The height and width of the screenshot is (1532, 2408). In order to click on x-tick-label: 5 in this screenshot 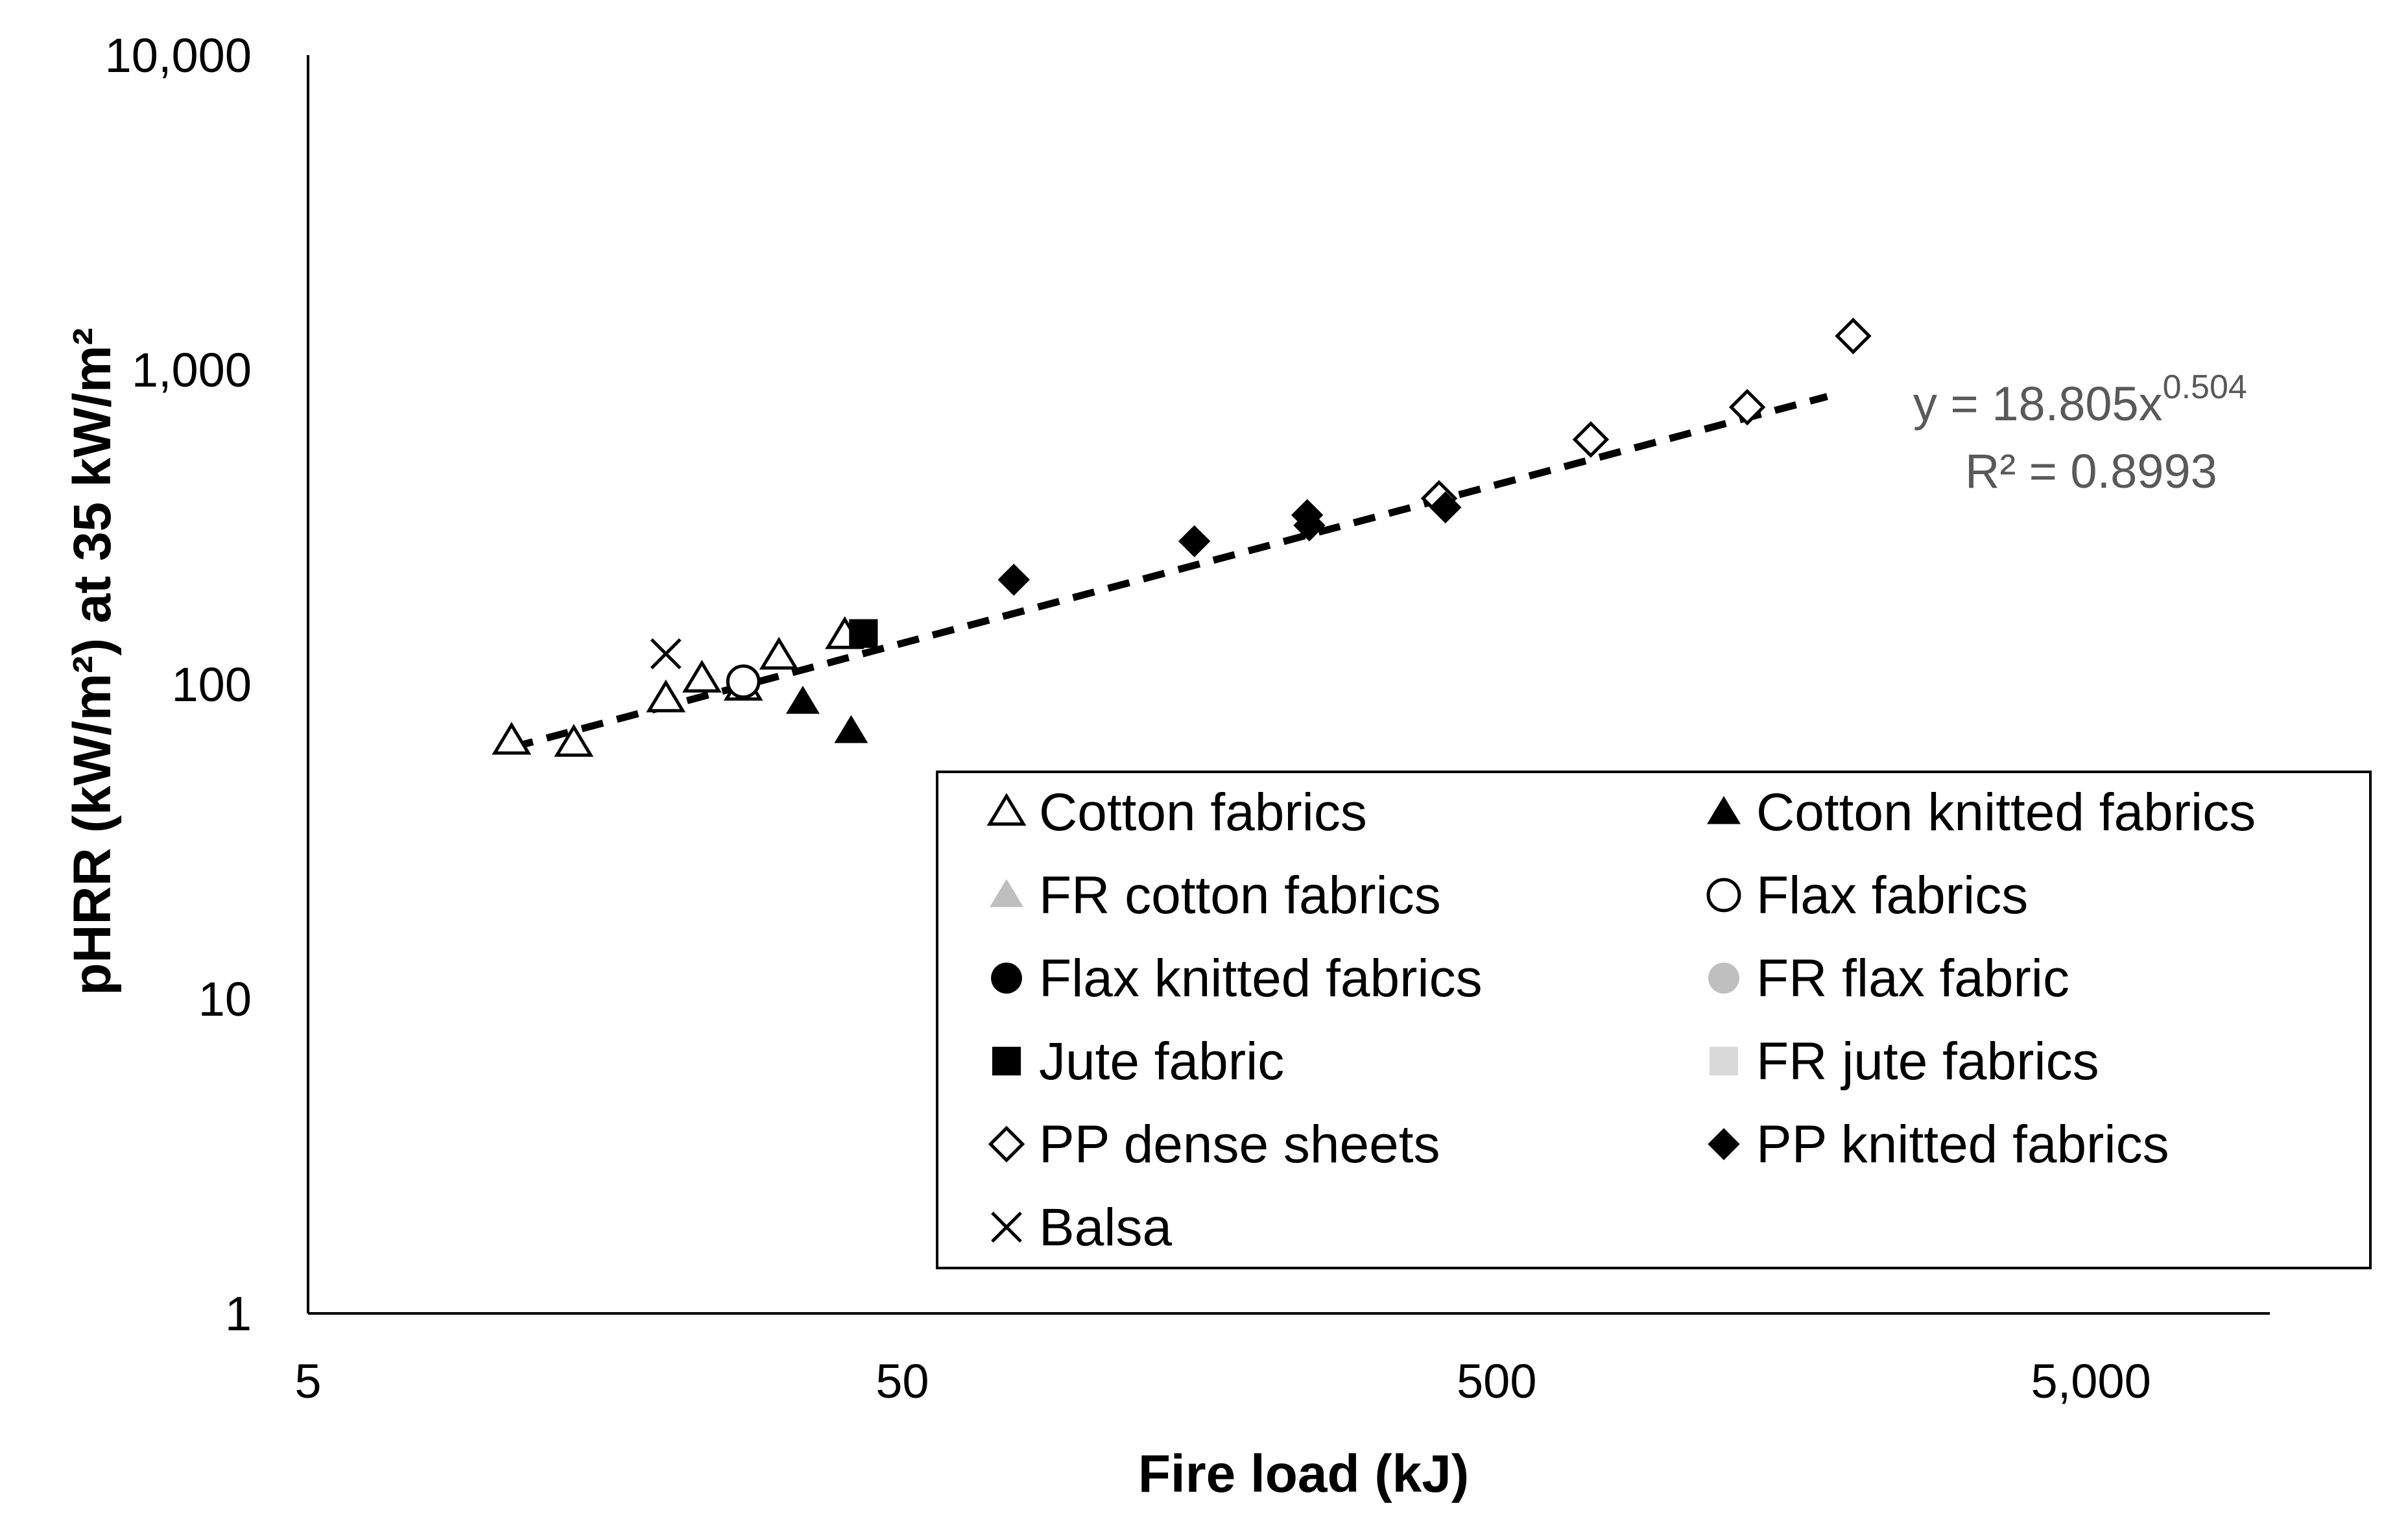, I will do `click(307, 1381)`.